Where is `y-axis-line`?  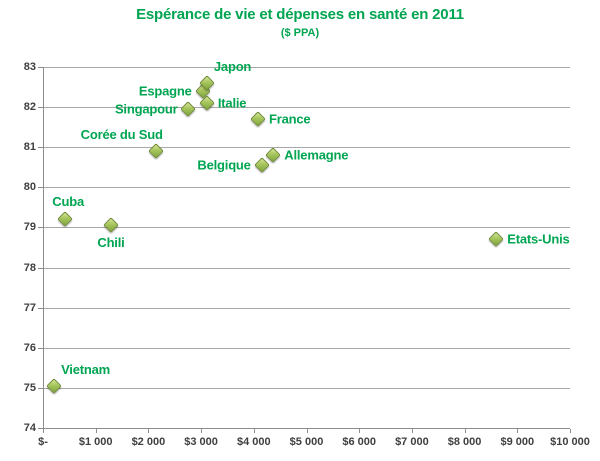 y-axis-line is located at coordinates (43, 247).